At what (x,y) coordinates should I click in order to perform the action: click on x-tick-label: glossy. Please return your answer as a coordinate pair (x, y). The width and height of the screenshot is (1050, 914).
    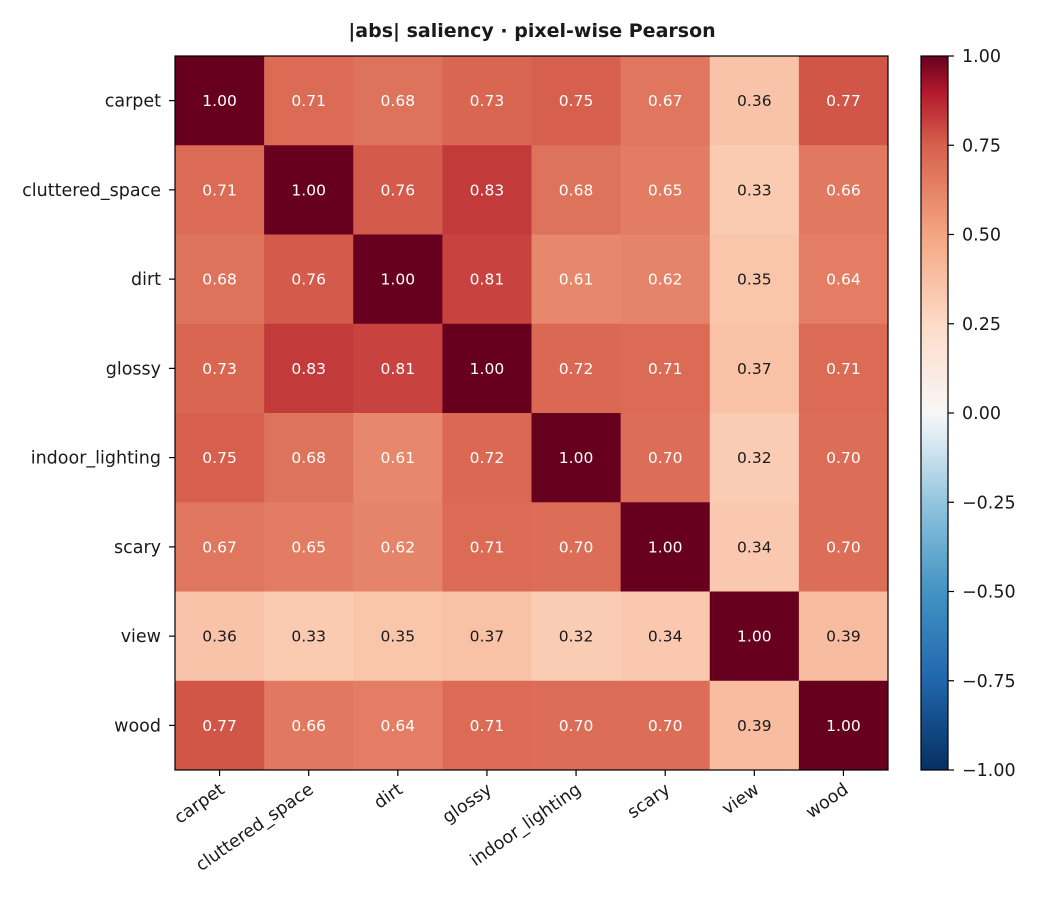
    Looking at the image, I should click on (467, 804).